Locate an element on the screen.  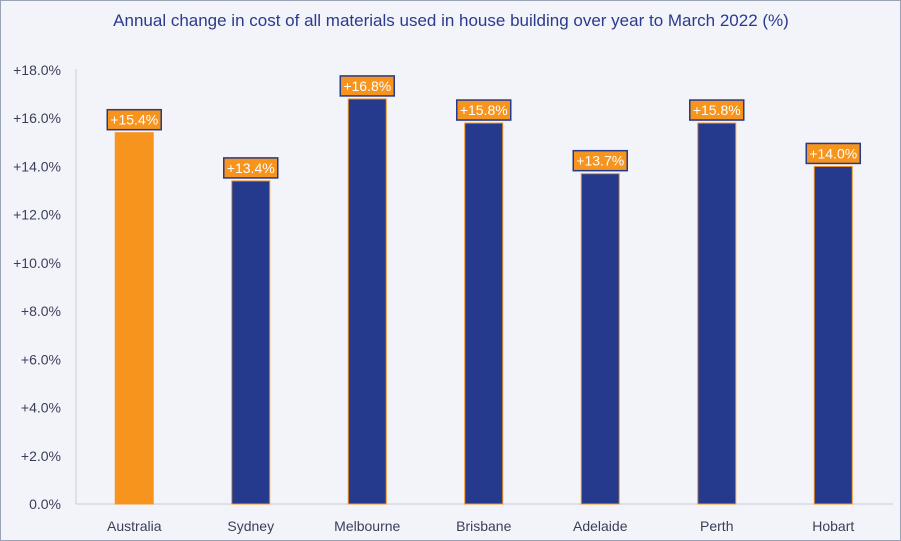
data-label: +16.8% is located at coordinates (367, 86).